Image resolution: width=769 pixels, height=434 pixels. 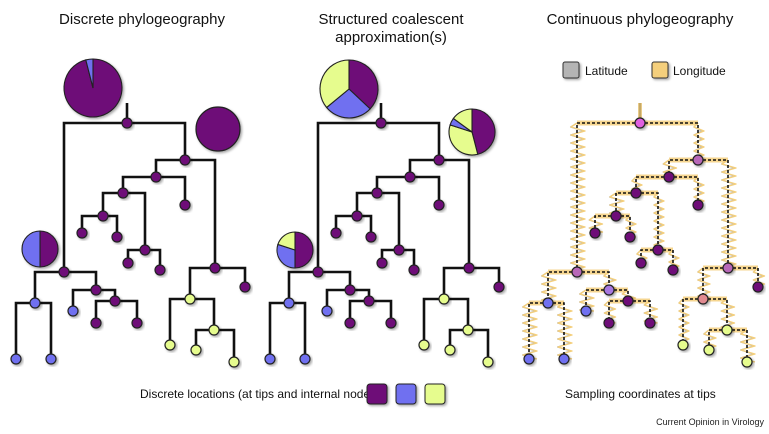 I want to click on latitude-label: Latitude, so click(x=606, y=71).